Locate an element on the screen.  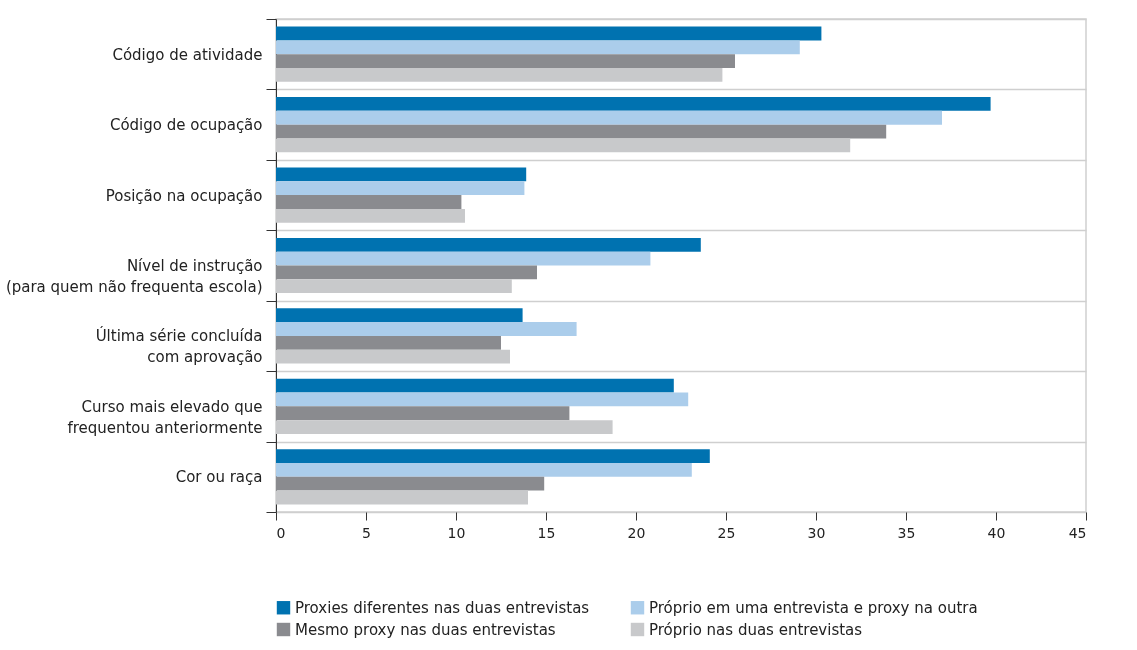
y-tick-label: Código de atividade is located at coordinates (187, 54).